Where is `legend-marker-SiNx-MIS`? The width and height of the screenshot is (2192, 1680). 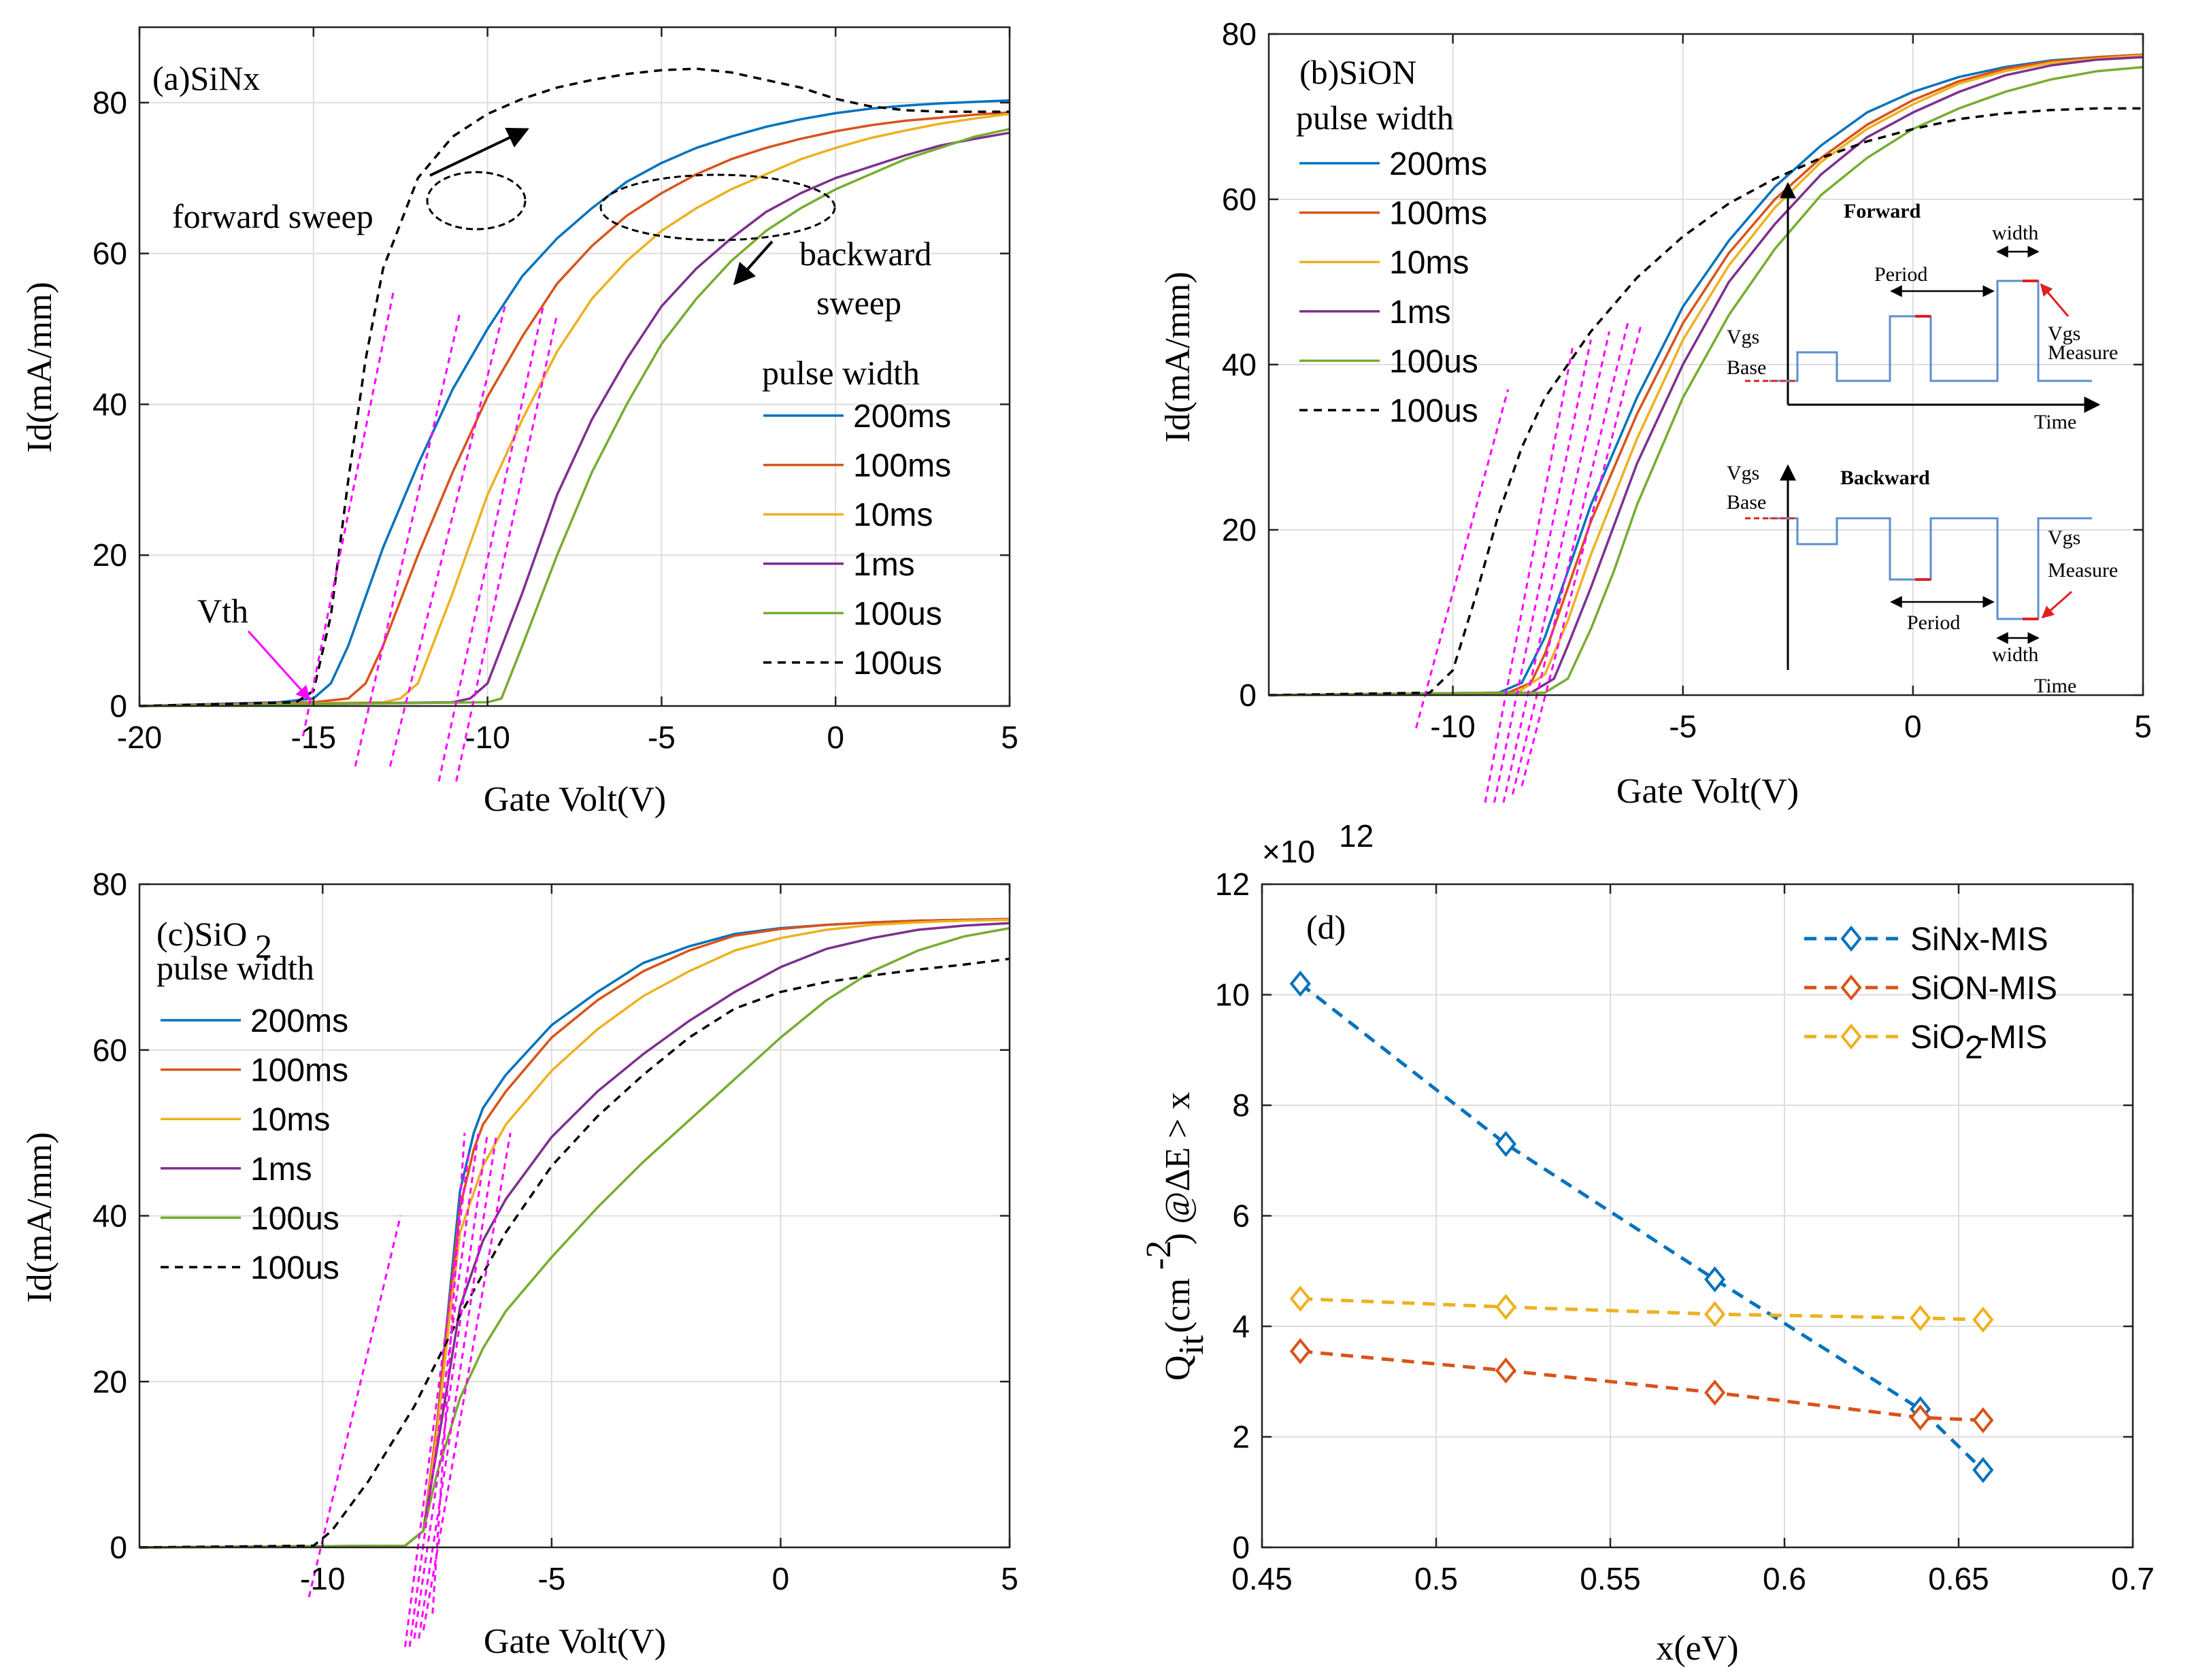 legend-marker-SiNx-MIS is located at coordinates (1851, 939).